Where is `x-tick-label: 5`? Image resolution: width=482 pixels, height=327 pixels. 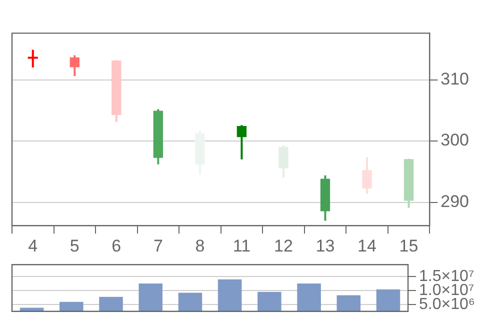
x-tick-label: 5 is located at coordinates (75, 246).